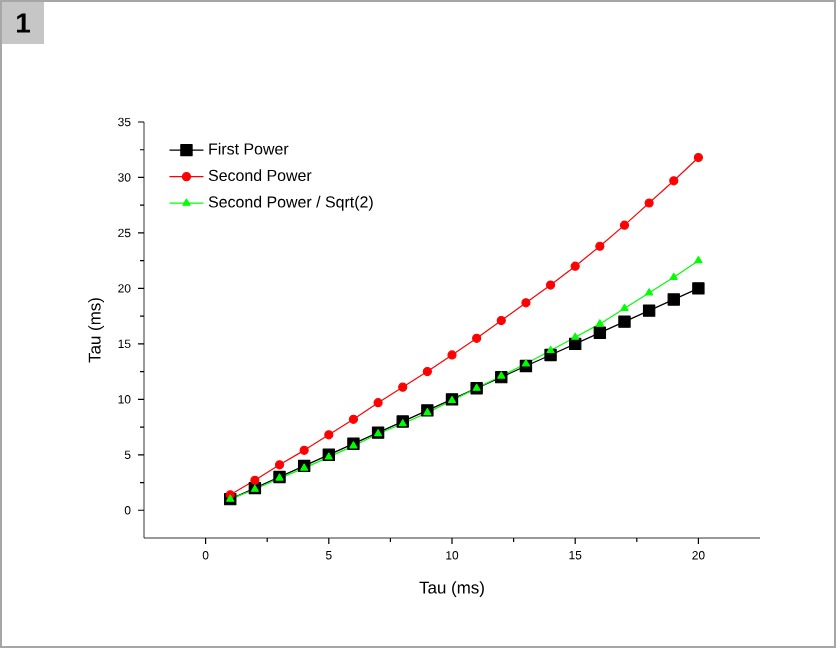 This screenshot has height=648, width=836. I want to click on y-axis-title: Tau (ms), so click(96, 330).